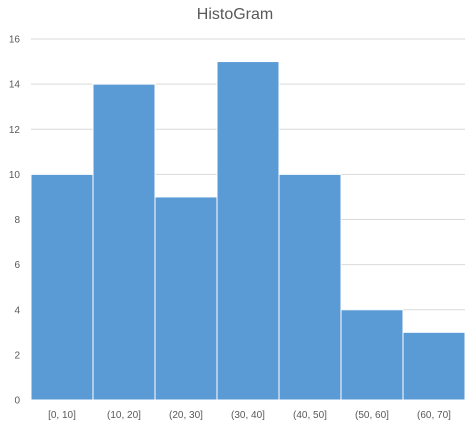 This screenshot has height=436, width=470. I want to click on x-tick-label: (50, 60], so click(372, 415).